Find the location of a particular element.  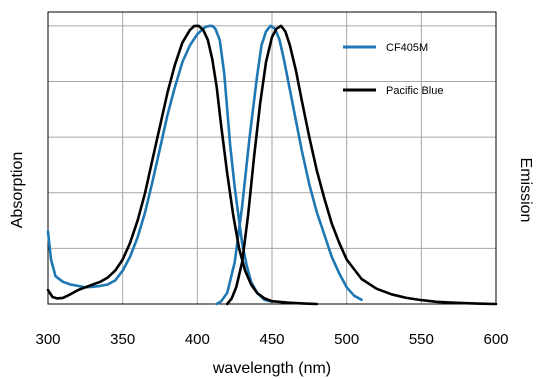

y-axis-title-left: Absorption is located at coordinates (17, 190).